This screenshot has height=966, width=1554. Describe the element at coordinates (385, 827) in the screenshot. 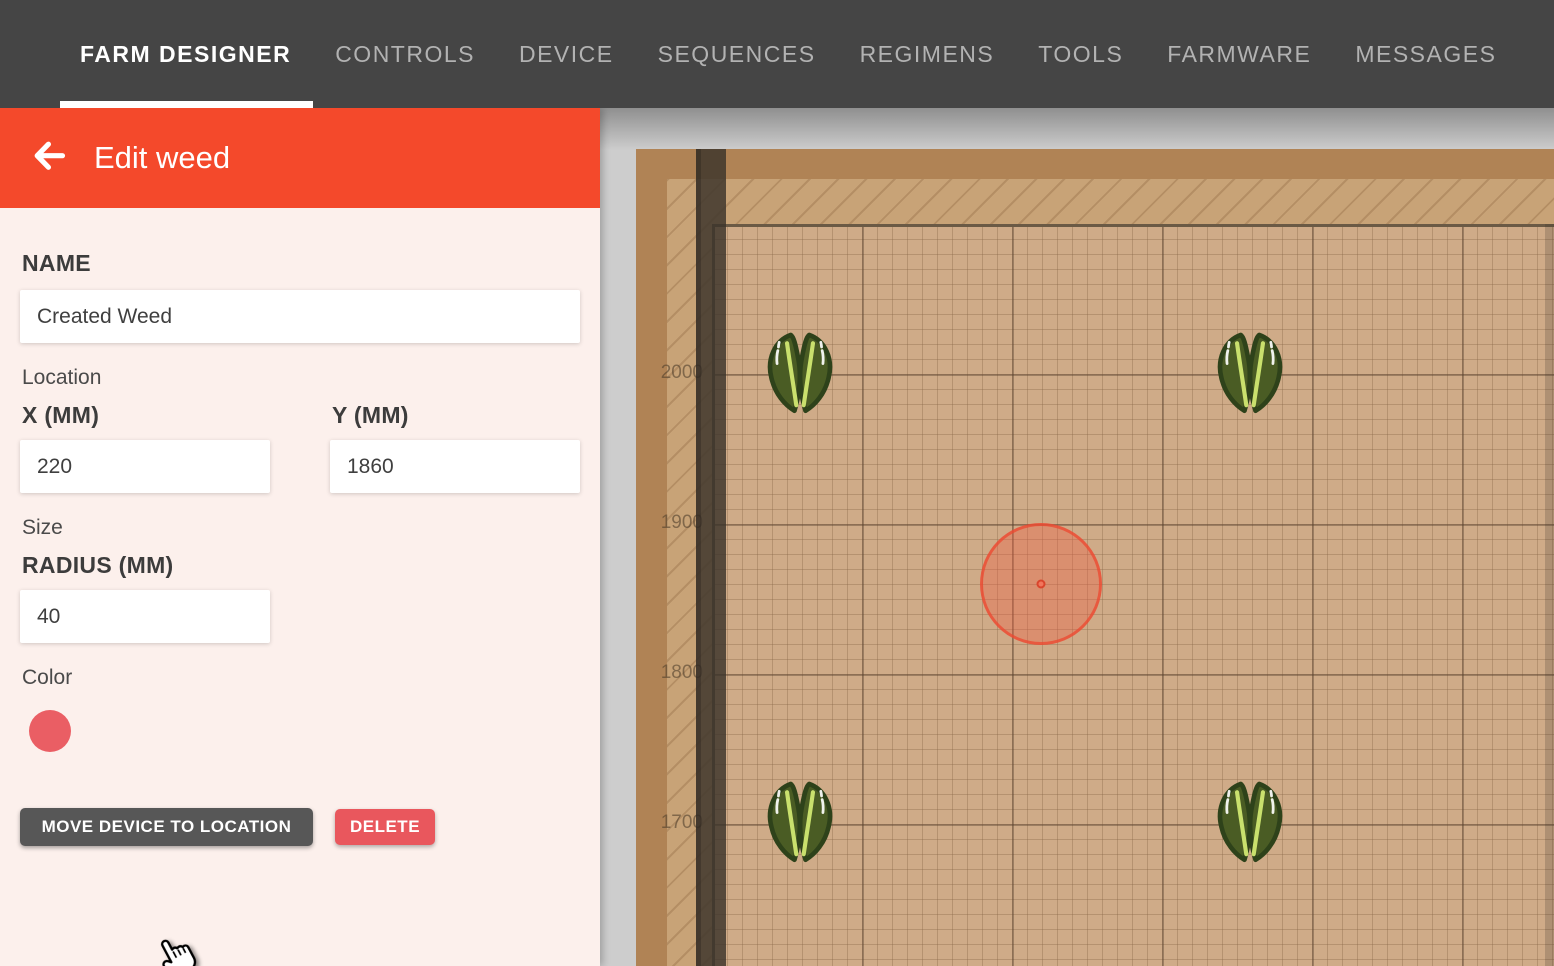

I see `delete-button: DELETE` at that location.